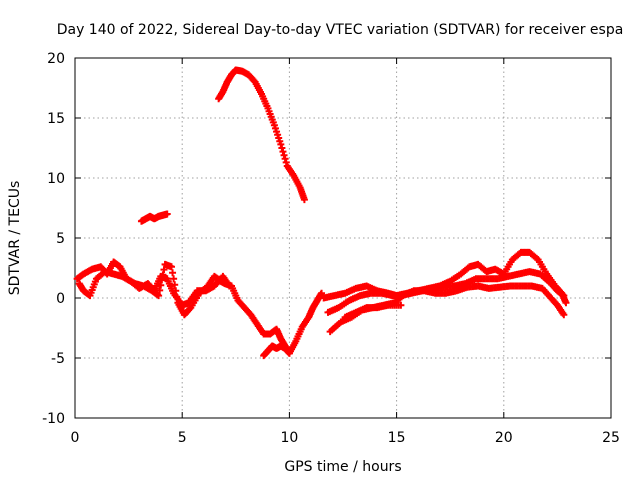  Describe the element at coordinates (611, 438) in the screenshot. I see `x-tick-label: 25` at that location.